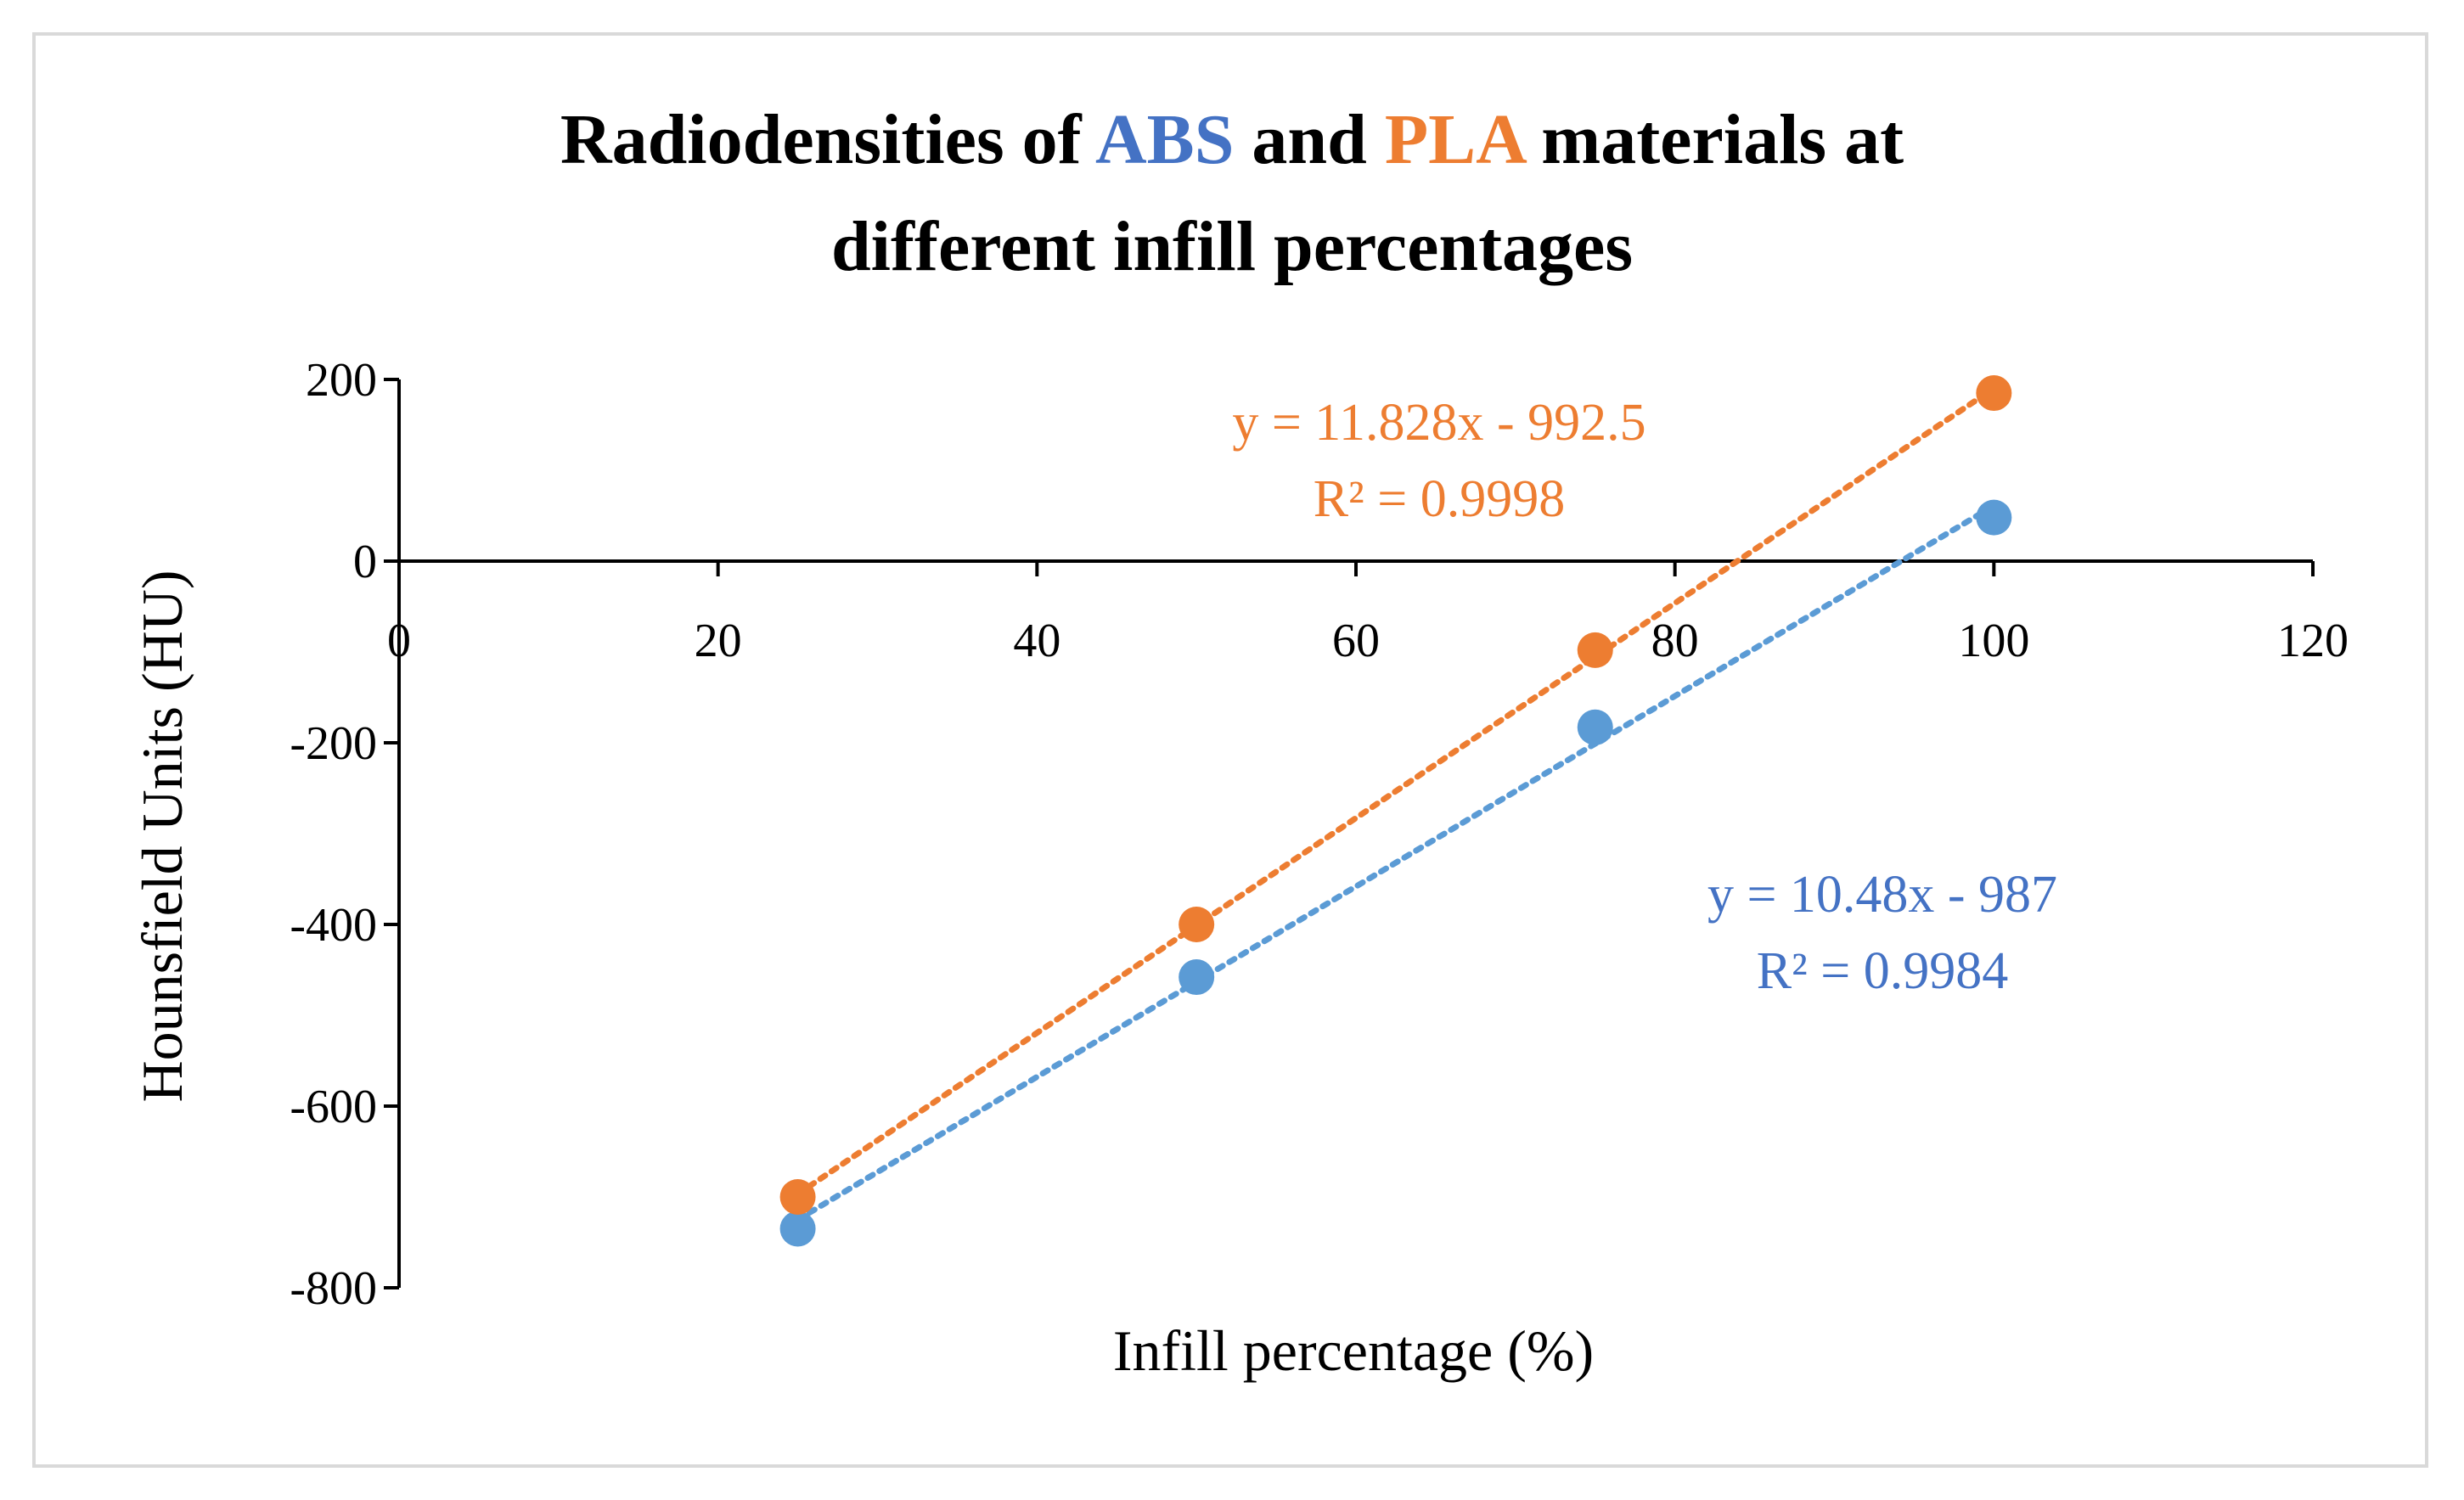  What do you see at coordinates (1882, 971) in the screenshot?
I see `abs-r2-label: R² = 0.9984` at bounding box center [1882, 971].